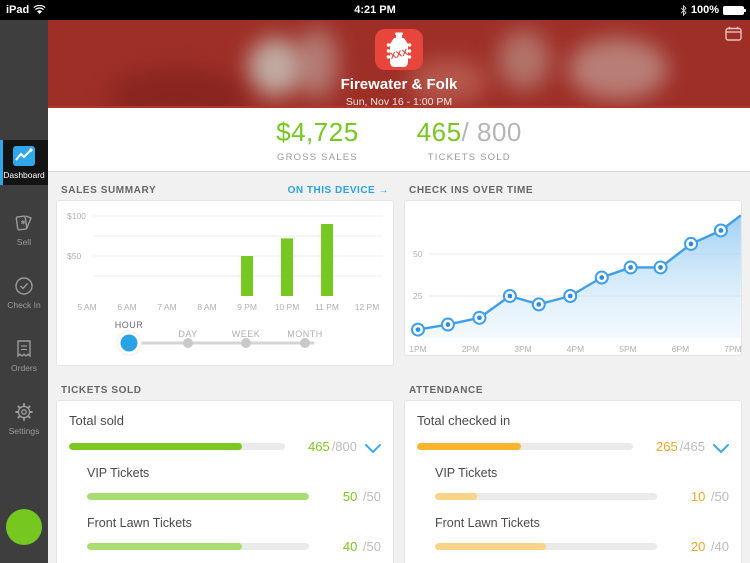  I want to click on tickets-sold-panel-title: TICKETS SOLD, so click(101, 390).